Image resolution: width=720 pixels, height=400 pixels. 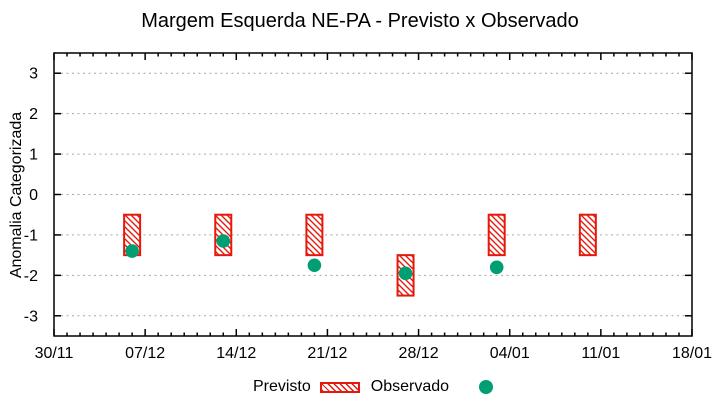 What do you see at coordinates (33, 74) in the screenshot?
I see `y-tick-label: 3` at bounding box center [33, 74].